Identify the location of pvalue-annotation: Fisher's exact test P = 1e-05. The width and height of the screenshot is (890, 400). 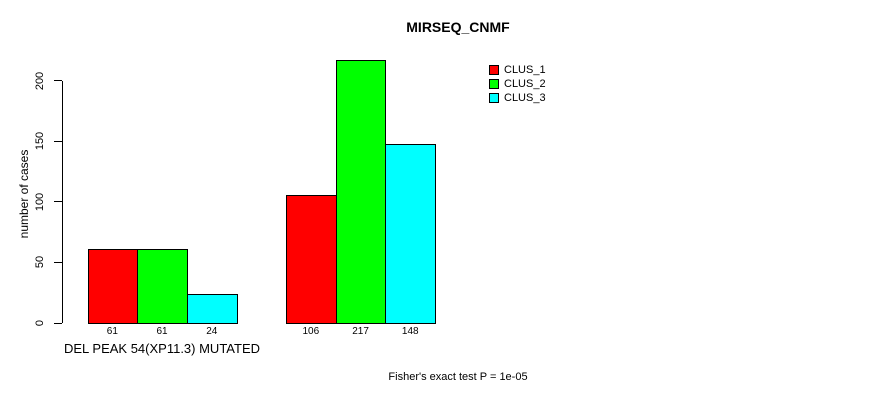
(458, 377).